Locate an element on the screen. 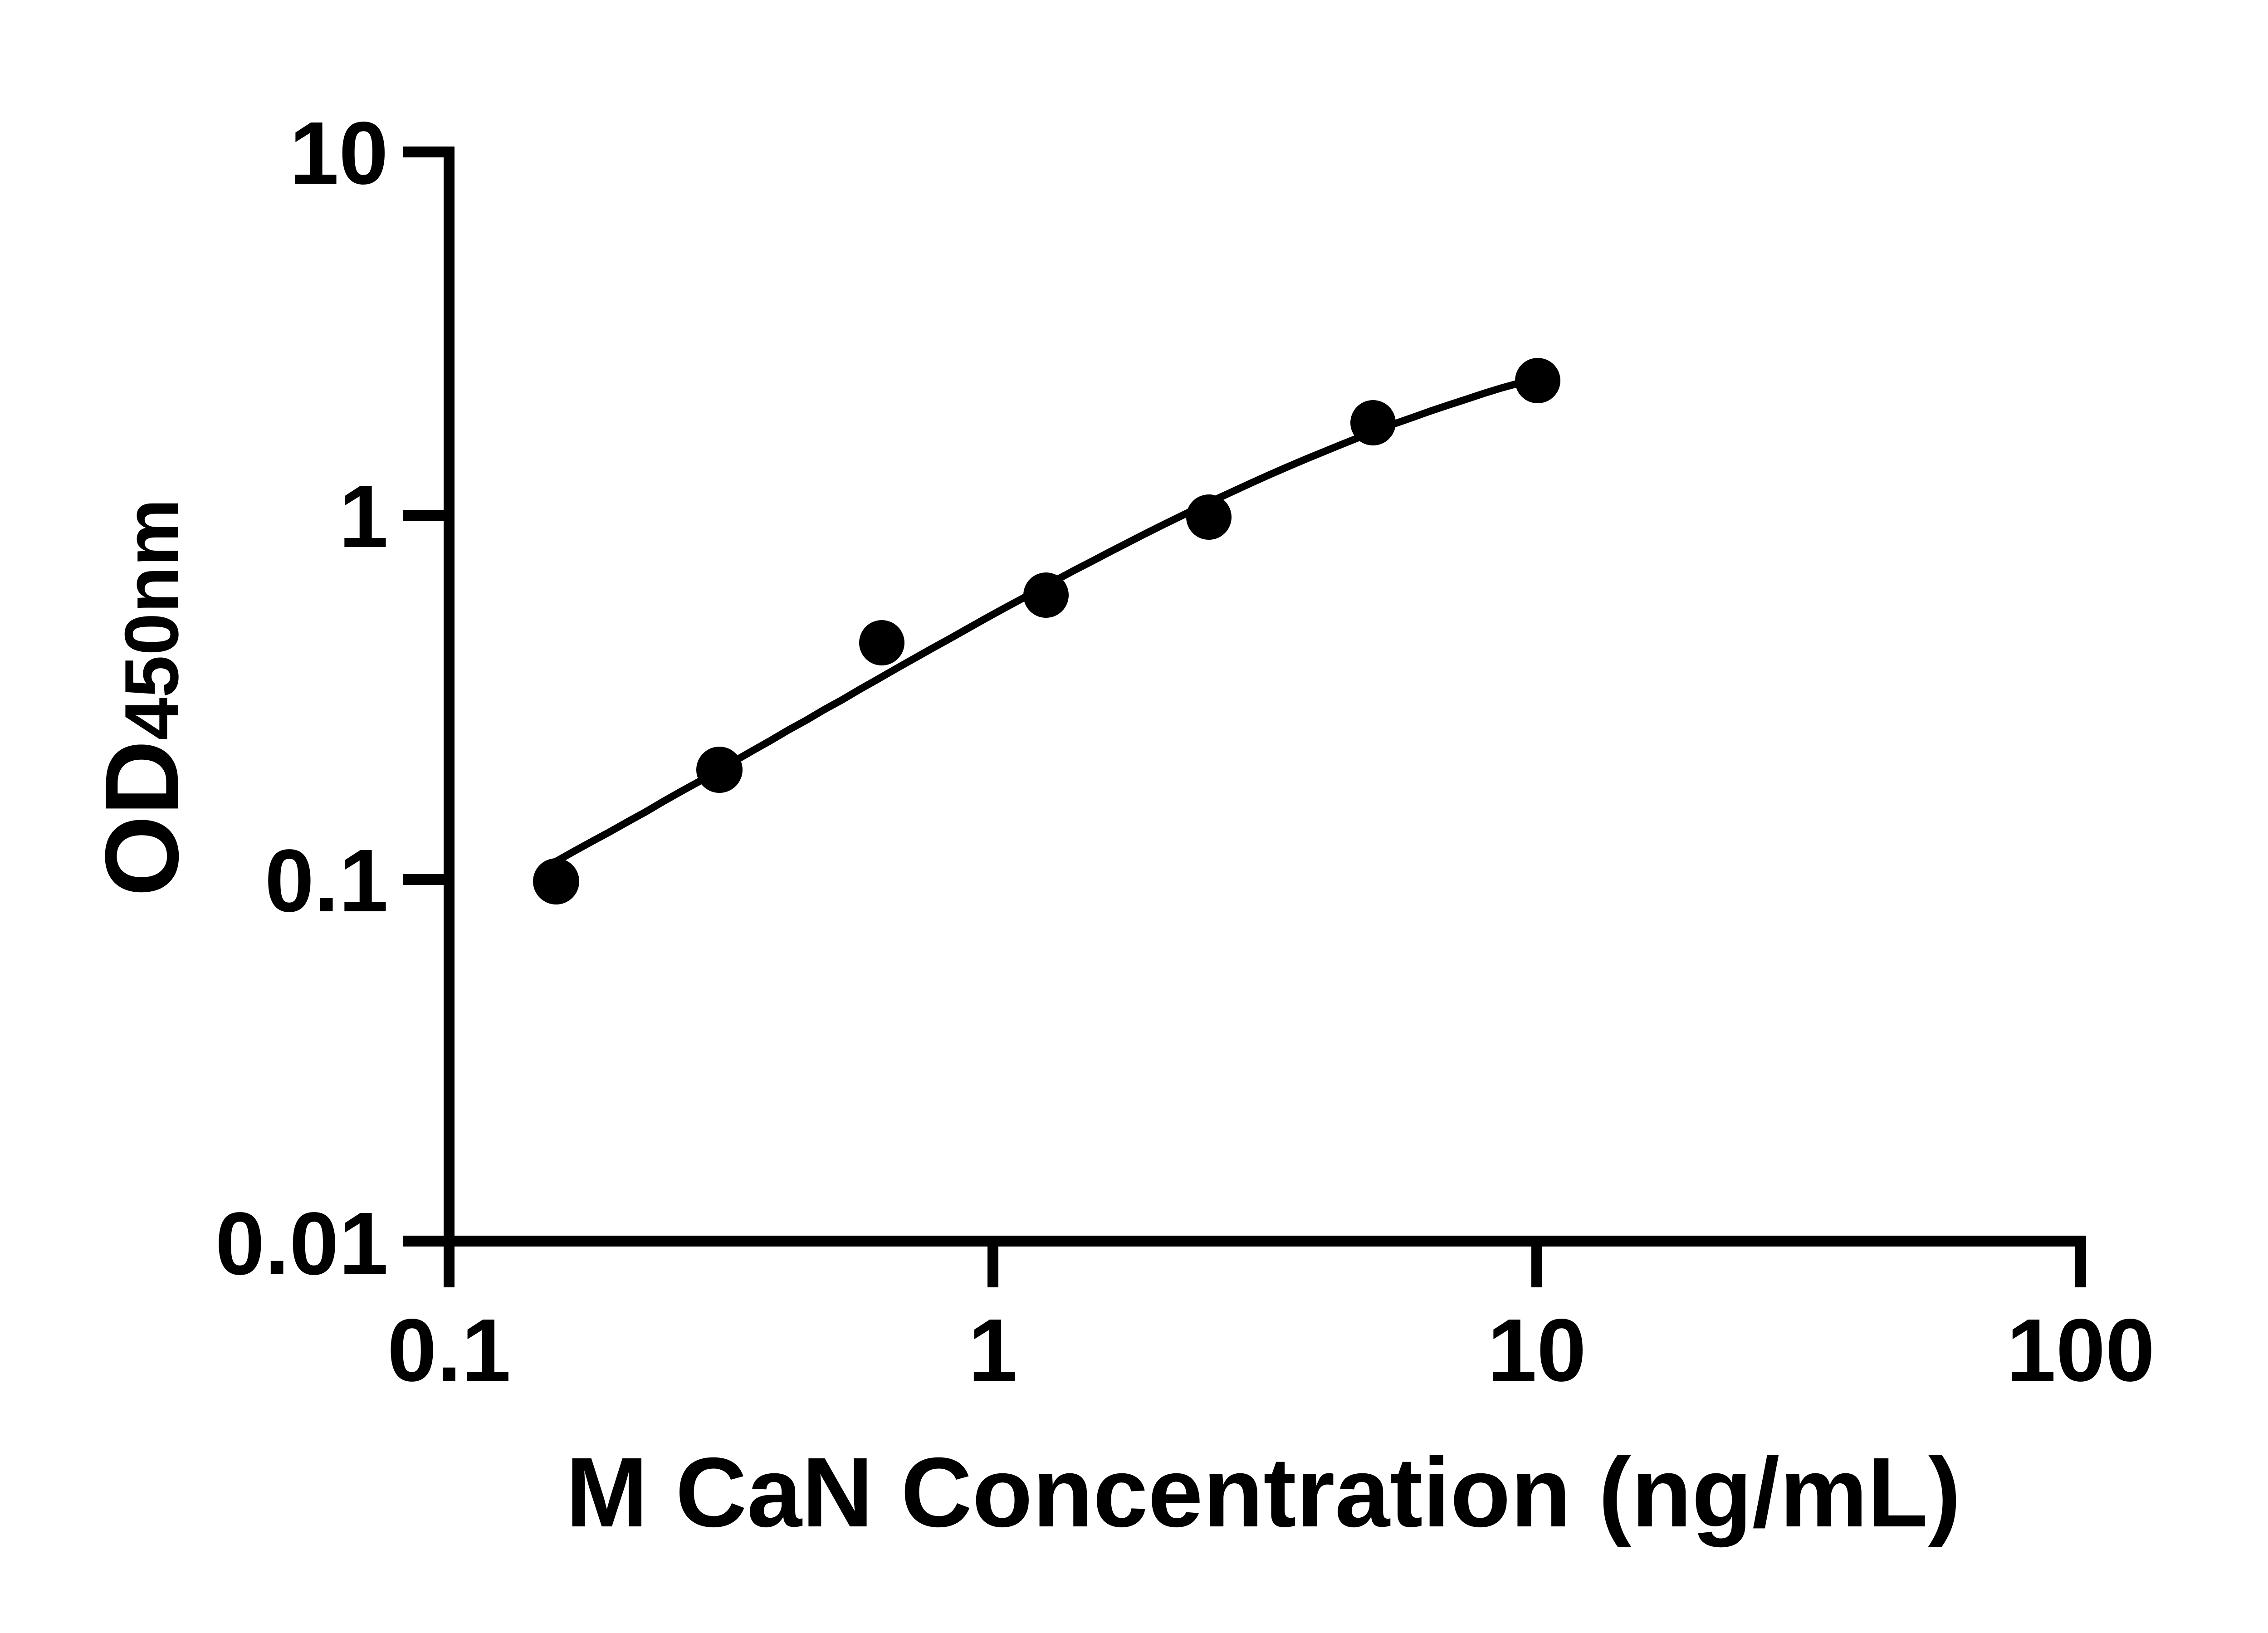 This screenshot has height=1633, width=2268. svg-text: M CaN Concentration (ng/mL) is located at coordinates (1264, 1492).